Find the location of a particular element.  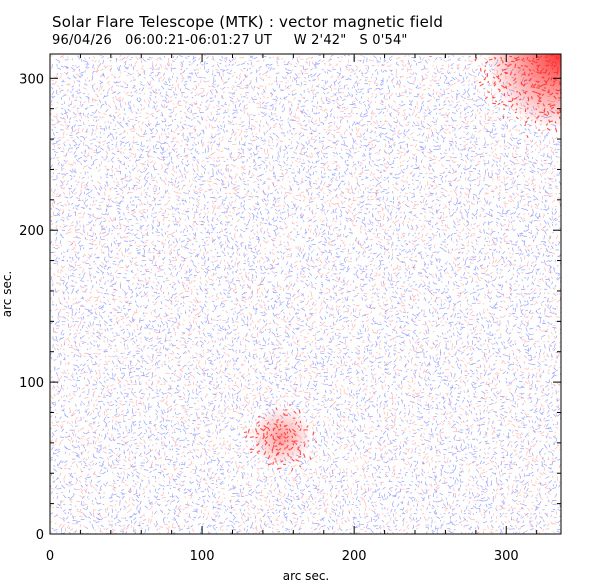

x-tick-label: 200 is located at coordinates (354, 556).